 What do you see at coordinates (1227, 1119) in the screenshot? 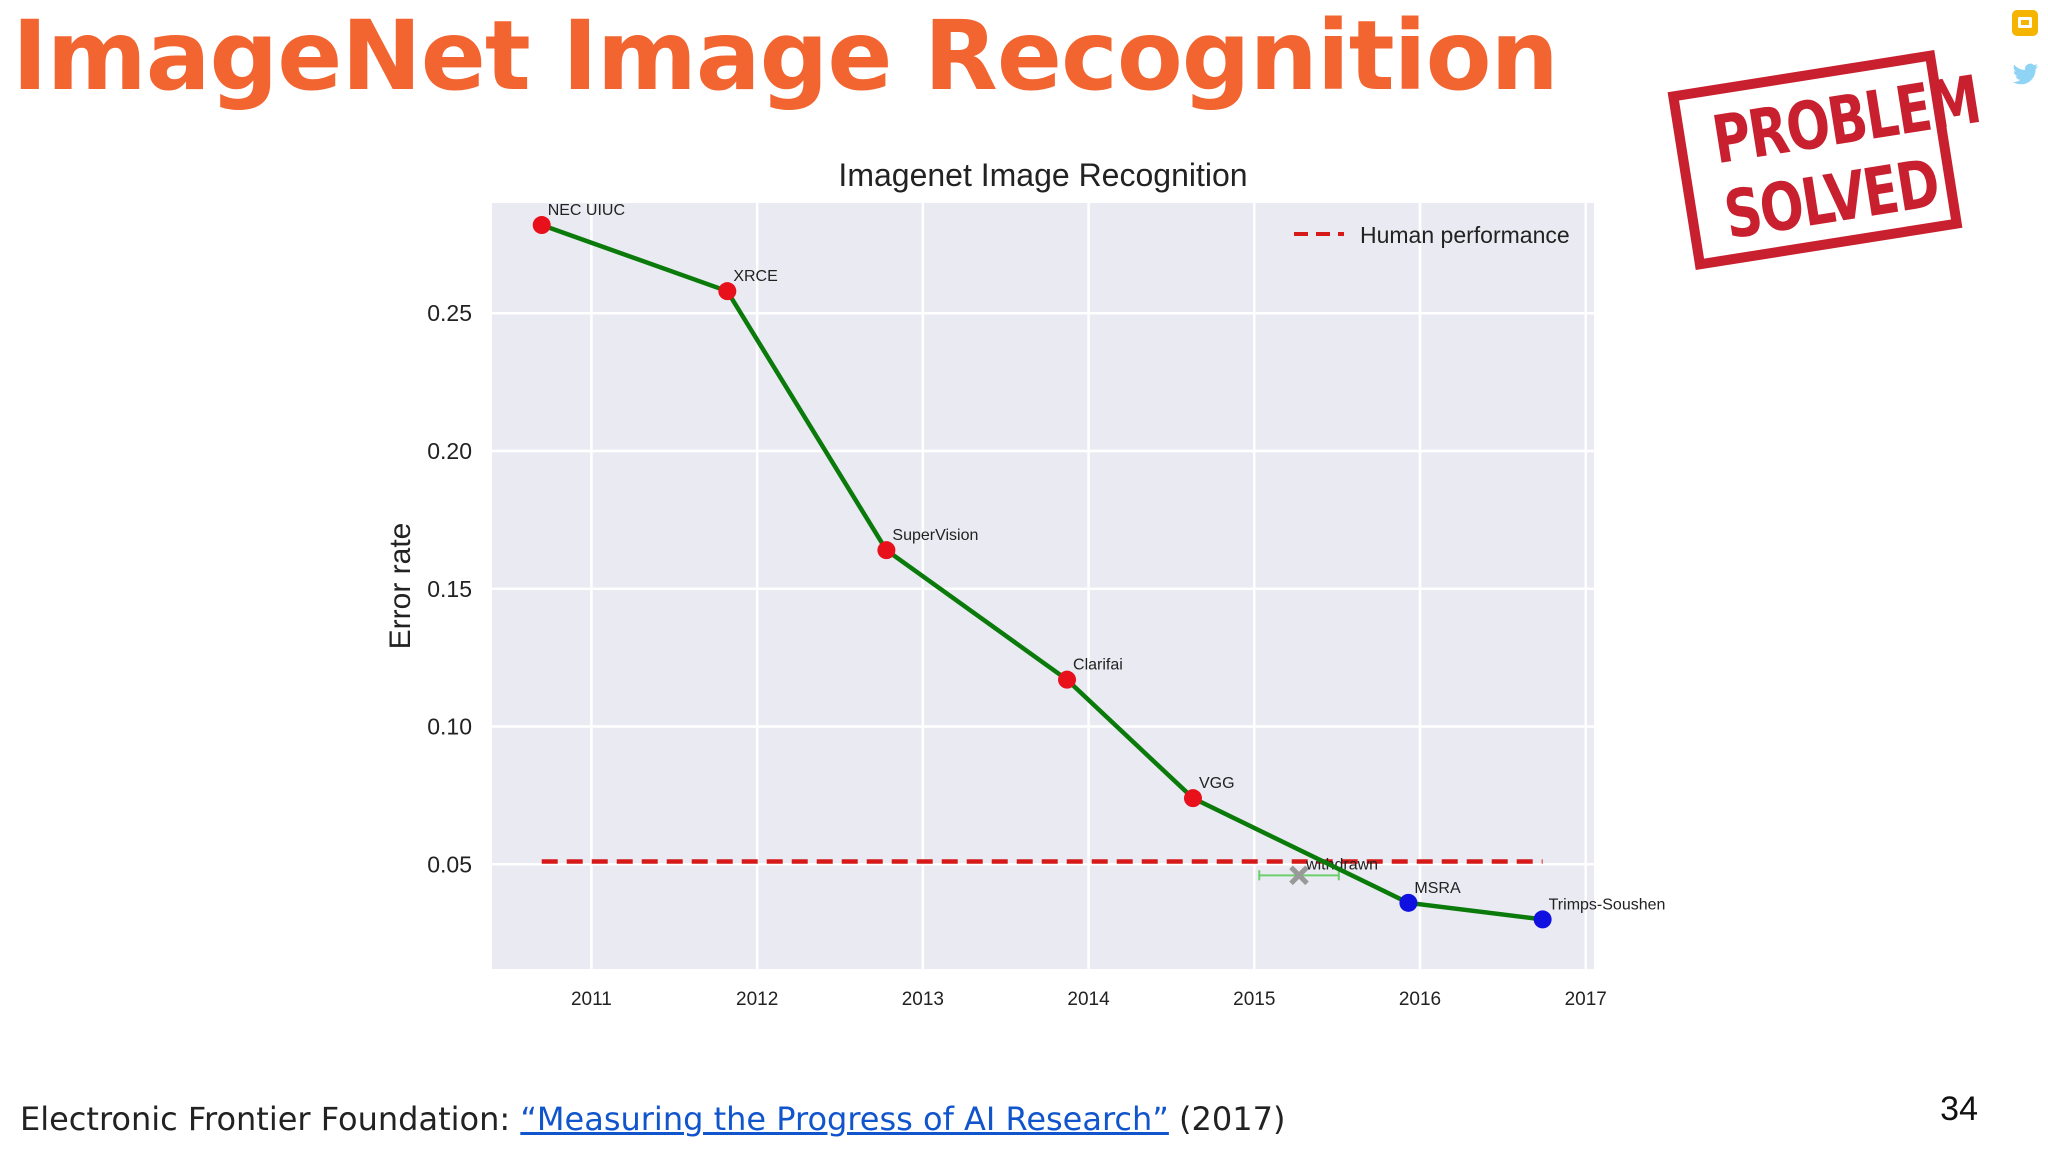
I see `source-year: (2017)` at bounding box center [1227, 1119].